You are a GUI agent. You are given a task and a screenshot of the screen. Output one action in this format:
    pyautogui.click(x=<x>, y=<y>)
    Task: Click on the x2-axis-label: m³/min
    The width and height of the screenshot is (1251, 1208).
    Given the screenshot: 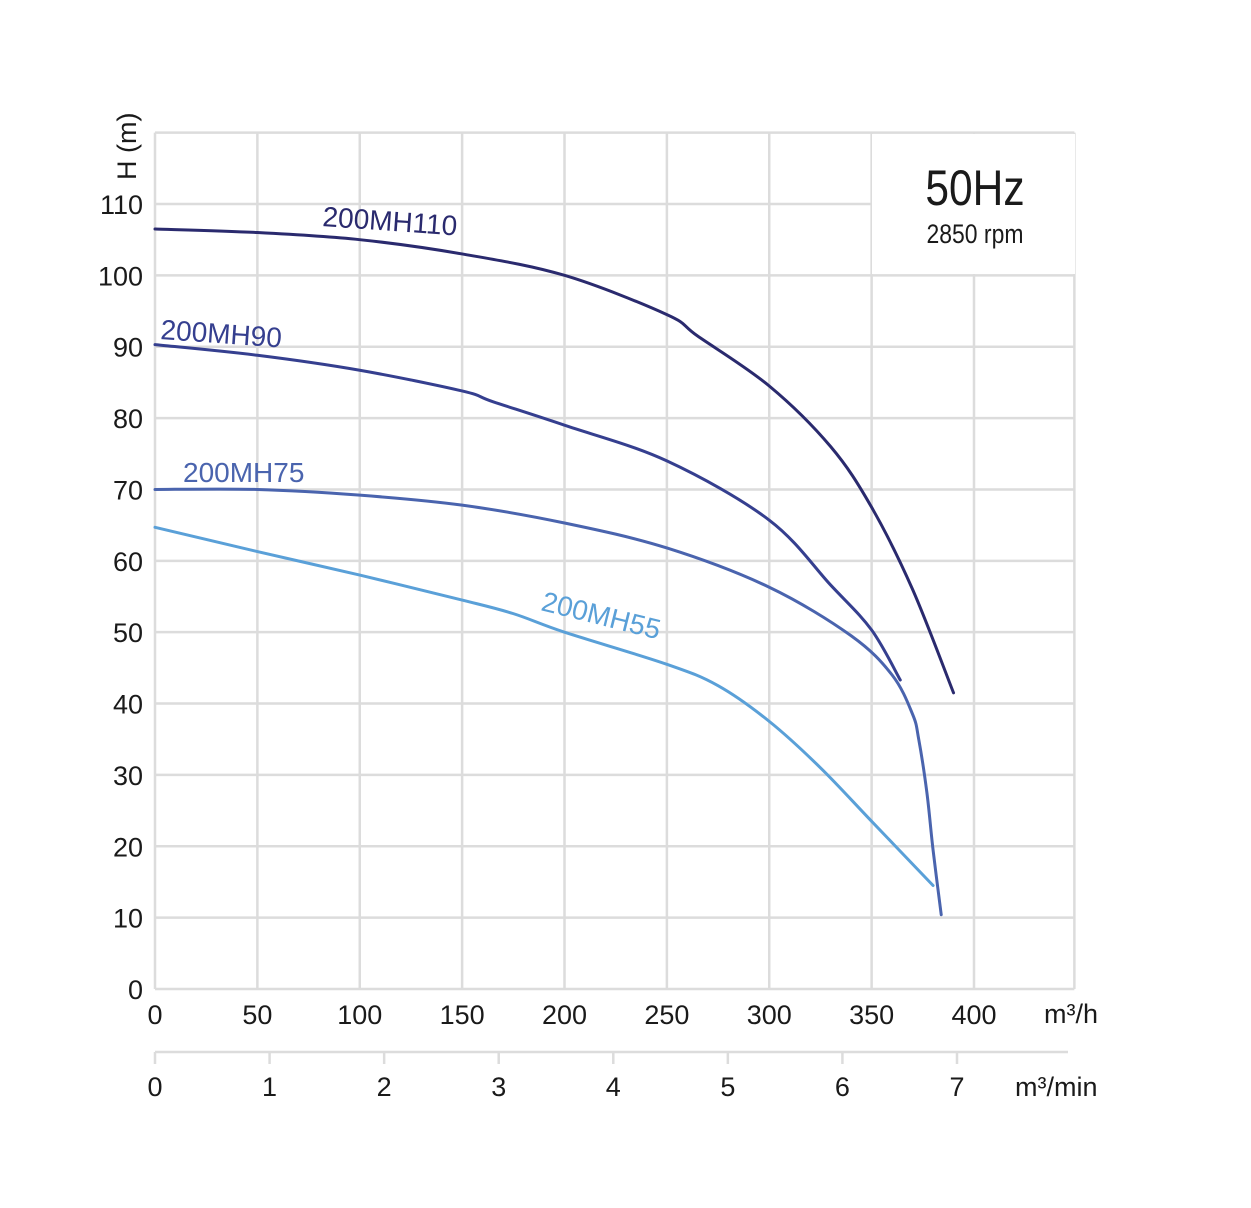 What is the action you would take?
    pyautogui.click(x=1056, y=1087)
    